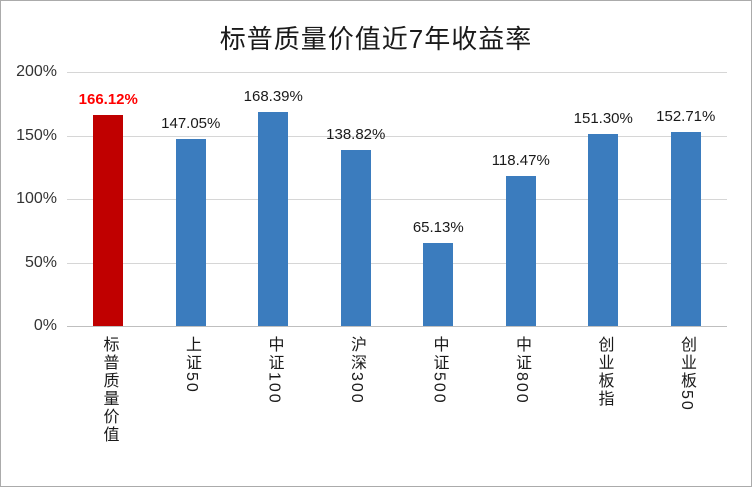 The image size is (752, 487). Describe the element at coordinates (45, 325) in the screenshot. I see `y-tick-label: 0%` at that location.